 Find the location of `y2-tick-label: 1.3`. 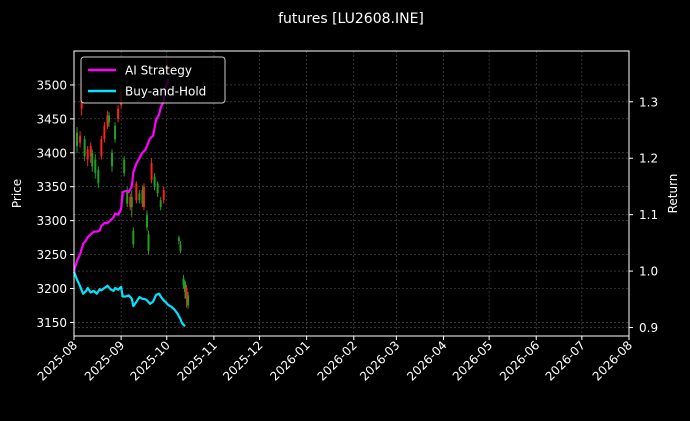

y2-tick-label: 1.3 is located at coordinates (648, 102).